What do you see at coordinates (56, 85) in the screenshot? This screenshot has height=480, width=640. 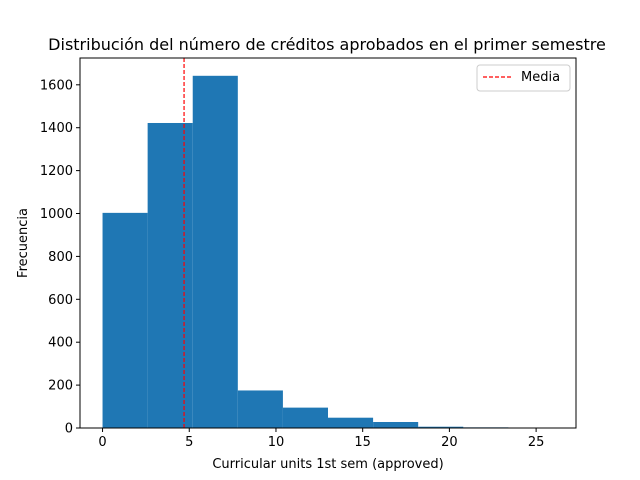 I see `y-tick-label: 1600` at bounding box center [56, 85].